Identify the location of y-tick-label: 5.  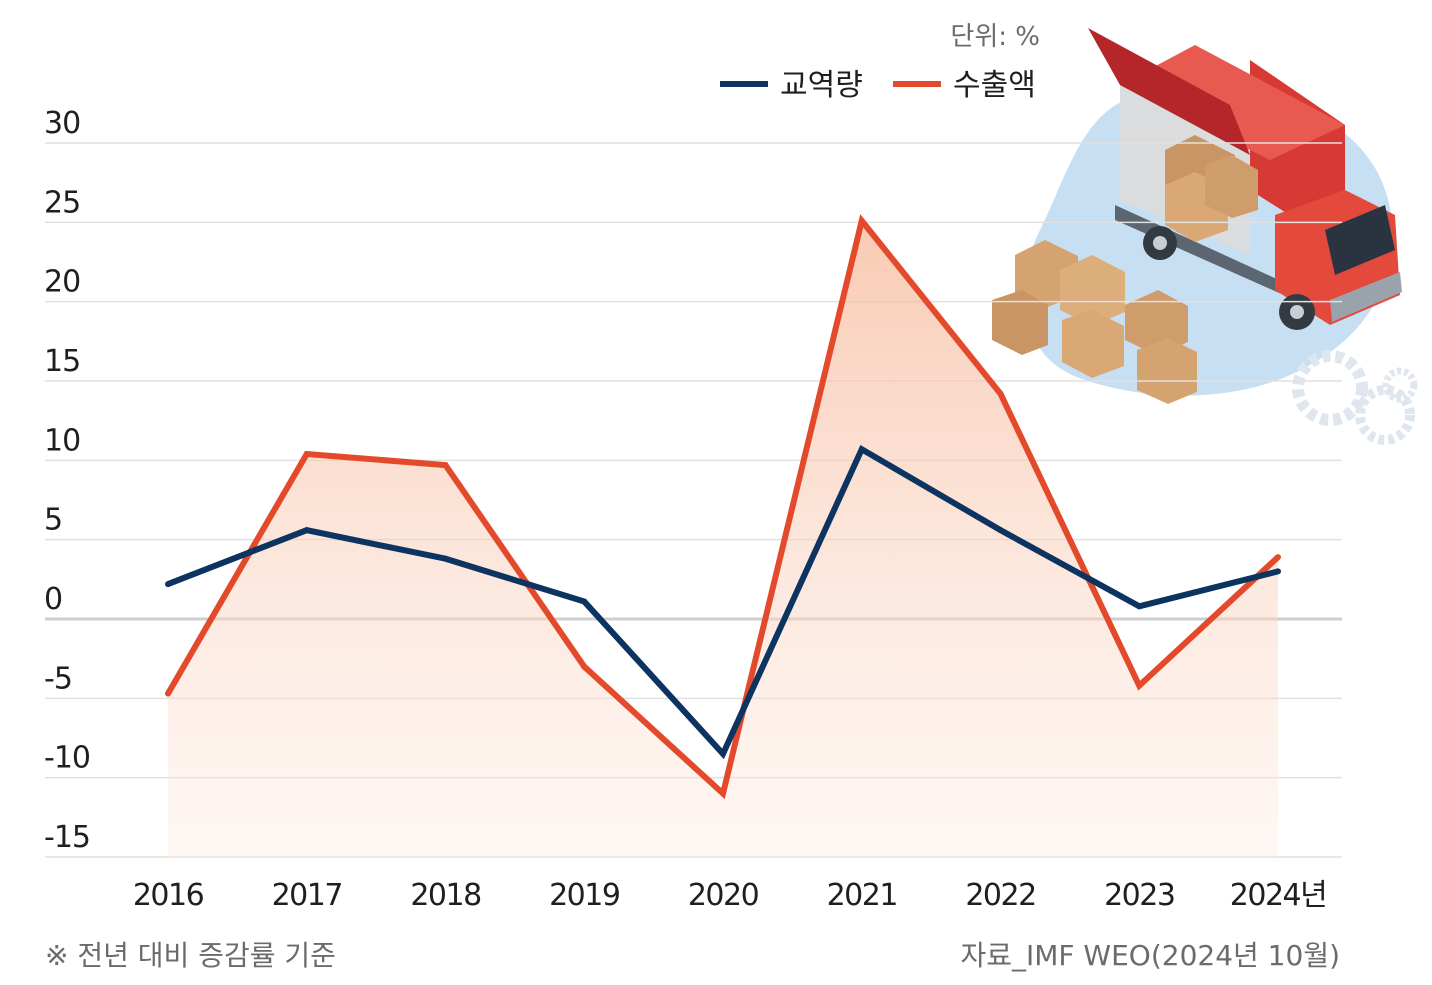
(53, 520).